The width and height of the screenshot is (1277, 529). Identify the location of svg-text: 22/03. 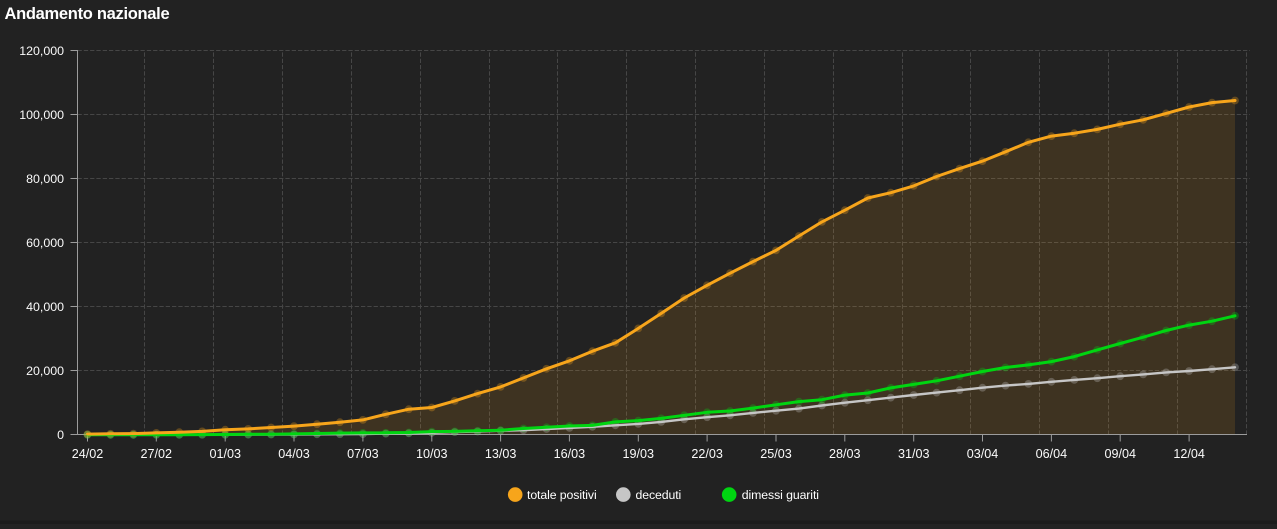
(707, 454).